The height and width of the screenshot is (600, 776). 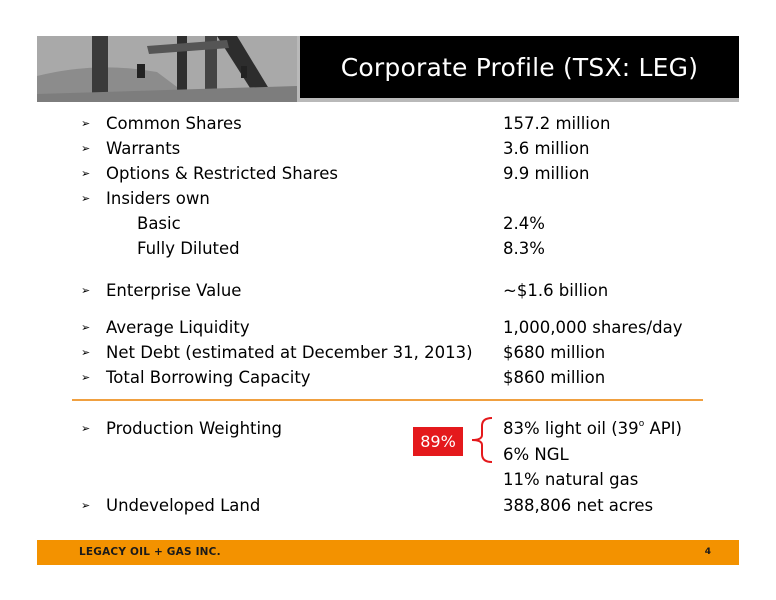 I want to click on footer-bar: LEGACY OIL + GAS INC. 4, so click(x=388, y=552).